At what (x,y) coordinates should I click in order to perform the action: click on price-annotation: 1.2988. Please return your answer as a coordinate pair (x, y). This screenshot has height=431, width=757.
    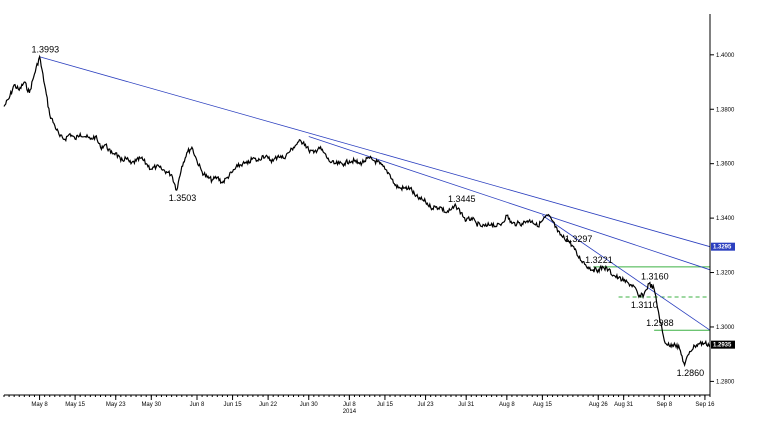
    Looking at the image, I should click on (660, 323).